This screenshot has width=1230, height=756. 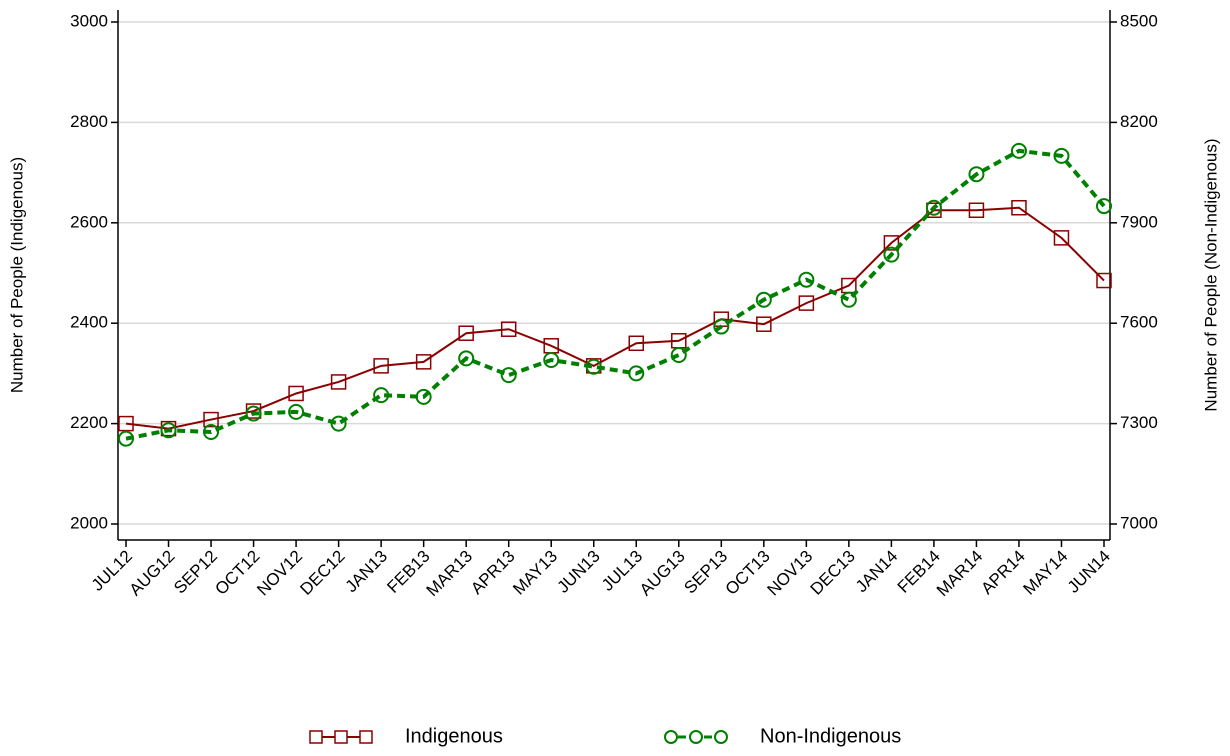 What do you see at coordinates (89, 322) in the screenshot?
I see `y-tick-label: 2400` at bounding box center [89, 322].